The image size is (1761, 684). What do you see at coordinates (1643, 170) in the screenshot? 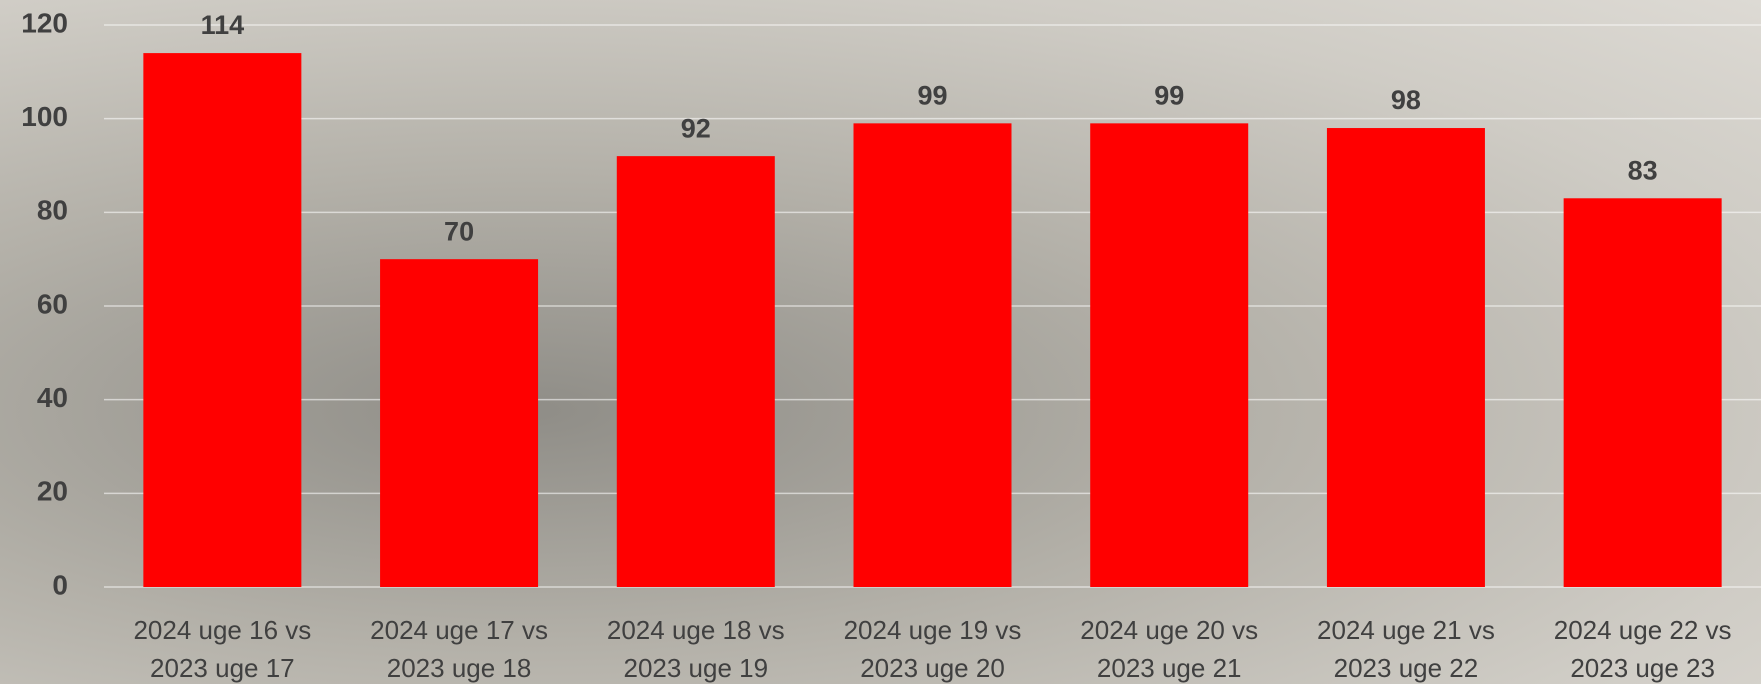
I see `value-label: 83` at bounding box center [1643, 170].